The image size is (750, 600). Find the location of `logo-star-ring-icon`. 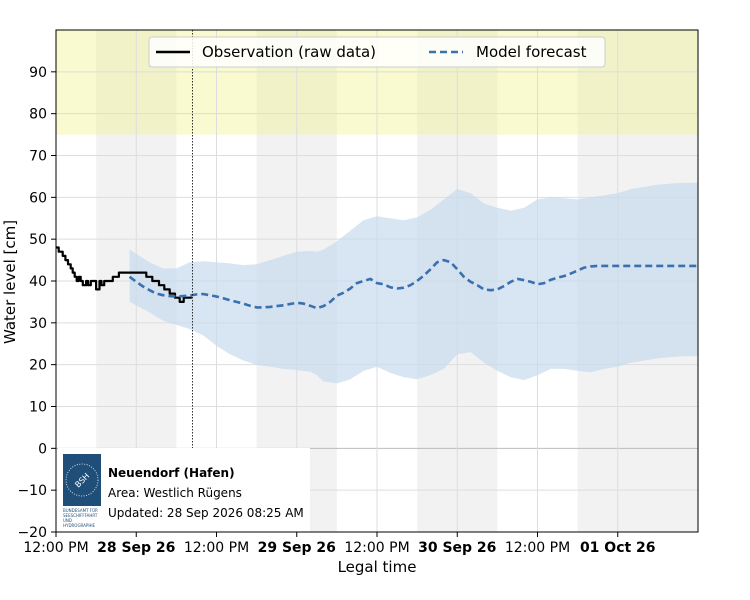

logo-star-ring-icon is located at coordinates (82, 480).